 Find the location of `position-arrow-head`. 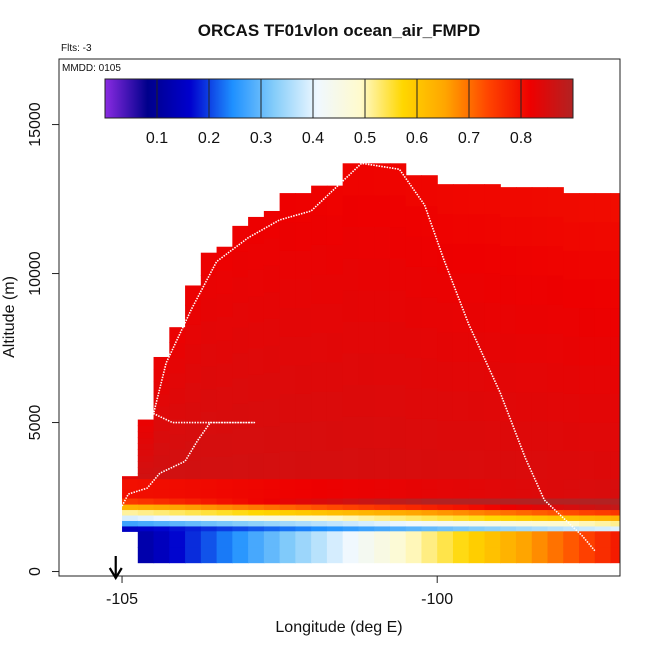

position-arrow-head is located at coordinates (115, 574).